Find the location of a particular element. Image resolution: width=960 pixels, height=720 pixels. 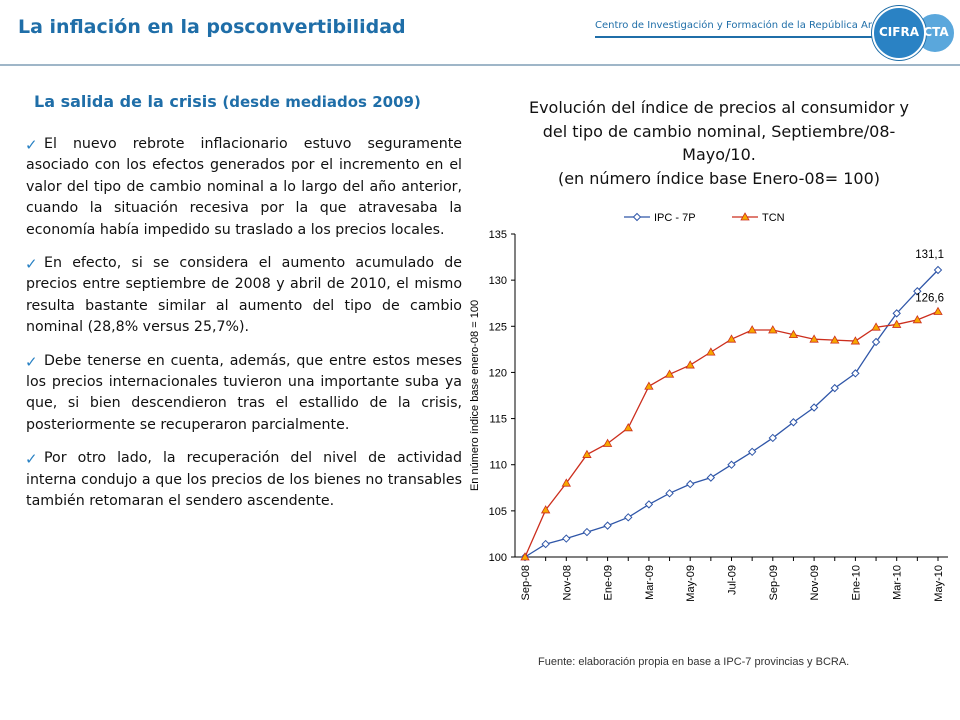

y-tick-label: 120 is located at coordinates (498, 373).